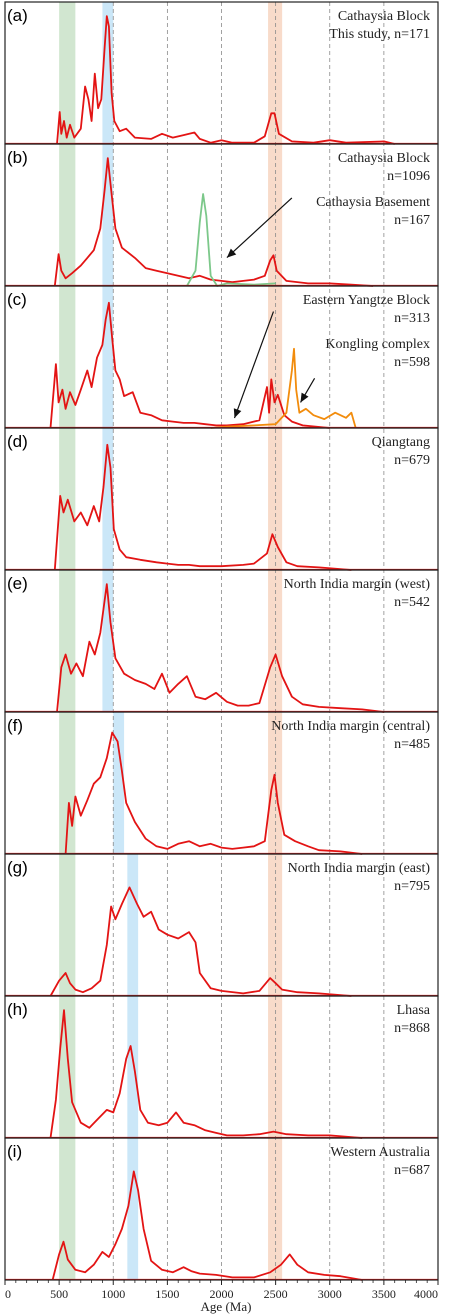 The image size is (451, 1316). What do you see at coordinates (412, 220) in the screenshot?
I see `panel-subtitle-b-2: n=167` at bounding box center [412, 220].